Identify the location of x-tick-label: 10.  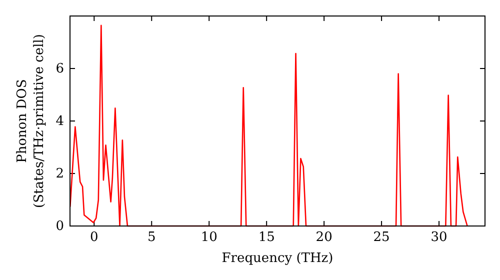
(209, 238).